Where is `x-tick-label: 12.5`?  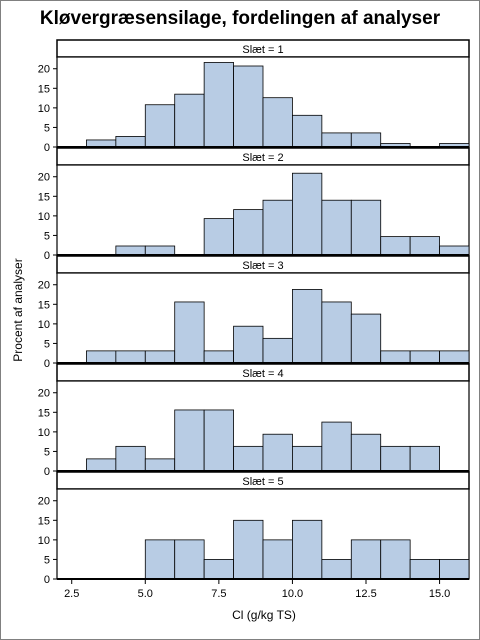 x-tick-label: 12.5 is located at coordinates (365, 594).